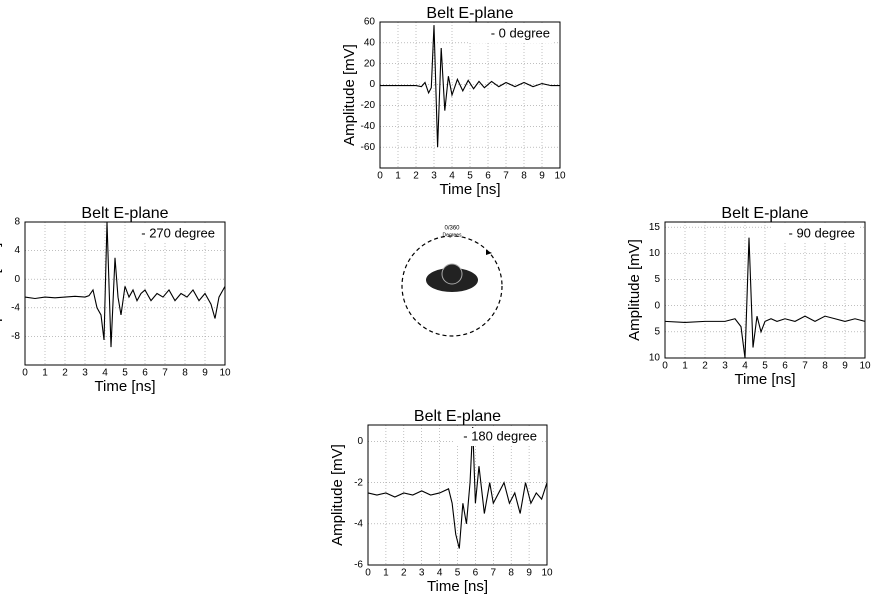  I want to click on unit-label: Degrees, so click(452, 235).